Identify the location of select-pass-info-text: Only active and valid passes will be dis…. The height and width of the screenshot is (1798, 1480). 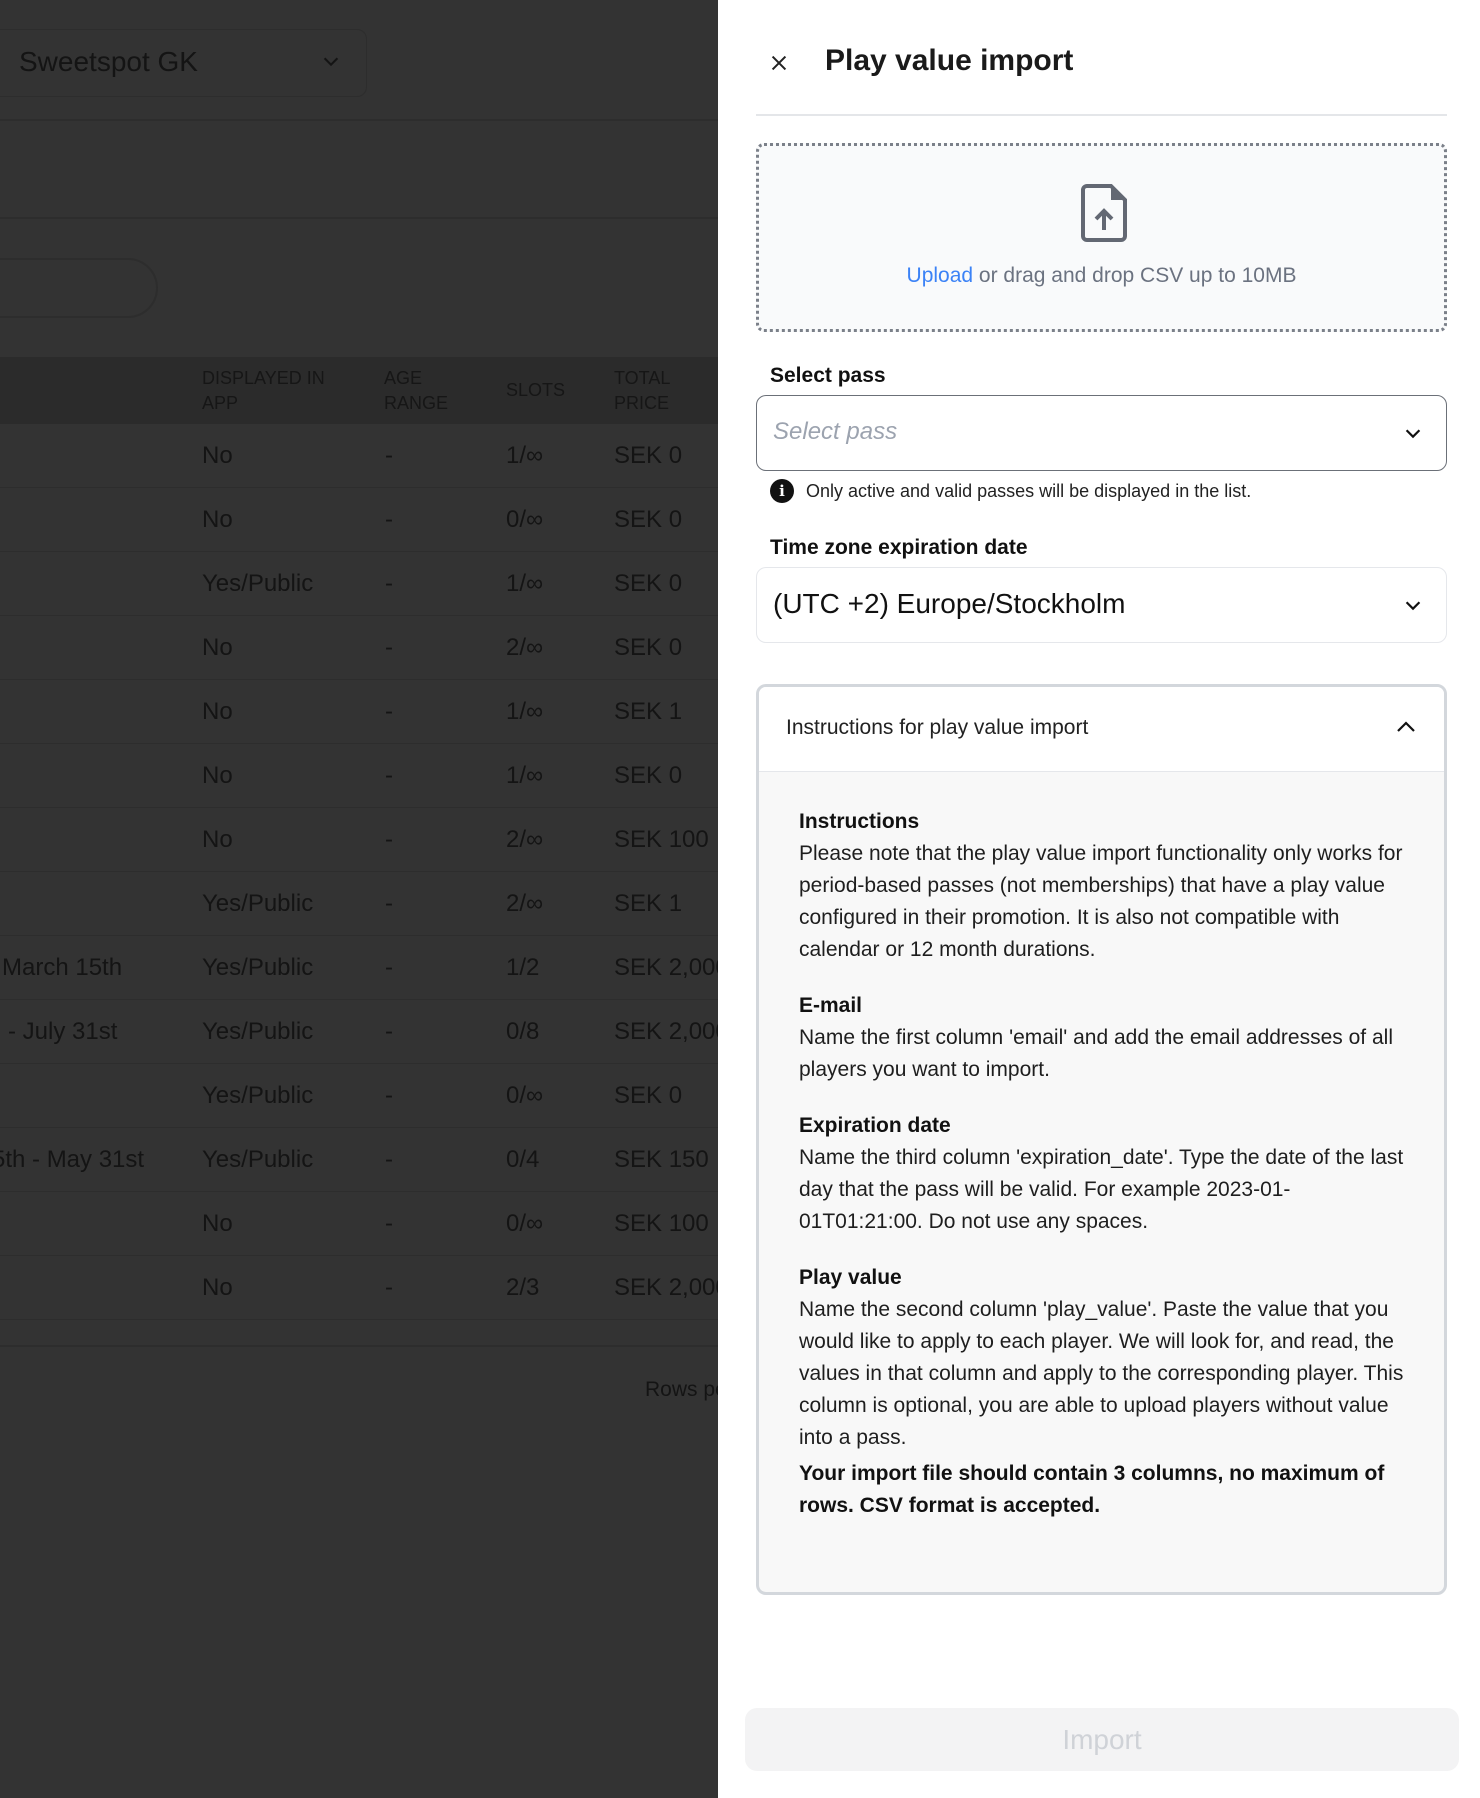
(1029, 490).